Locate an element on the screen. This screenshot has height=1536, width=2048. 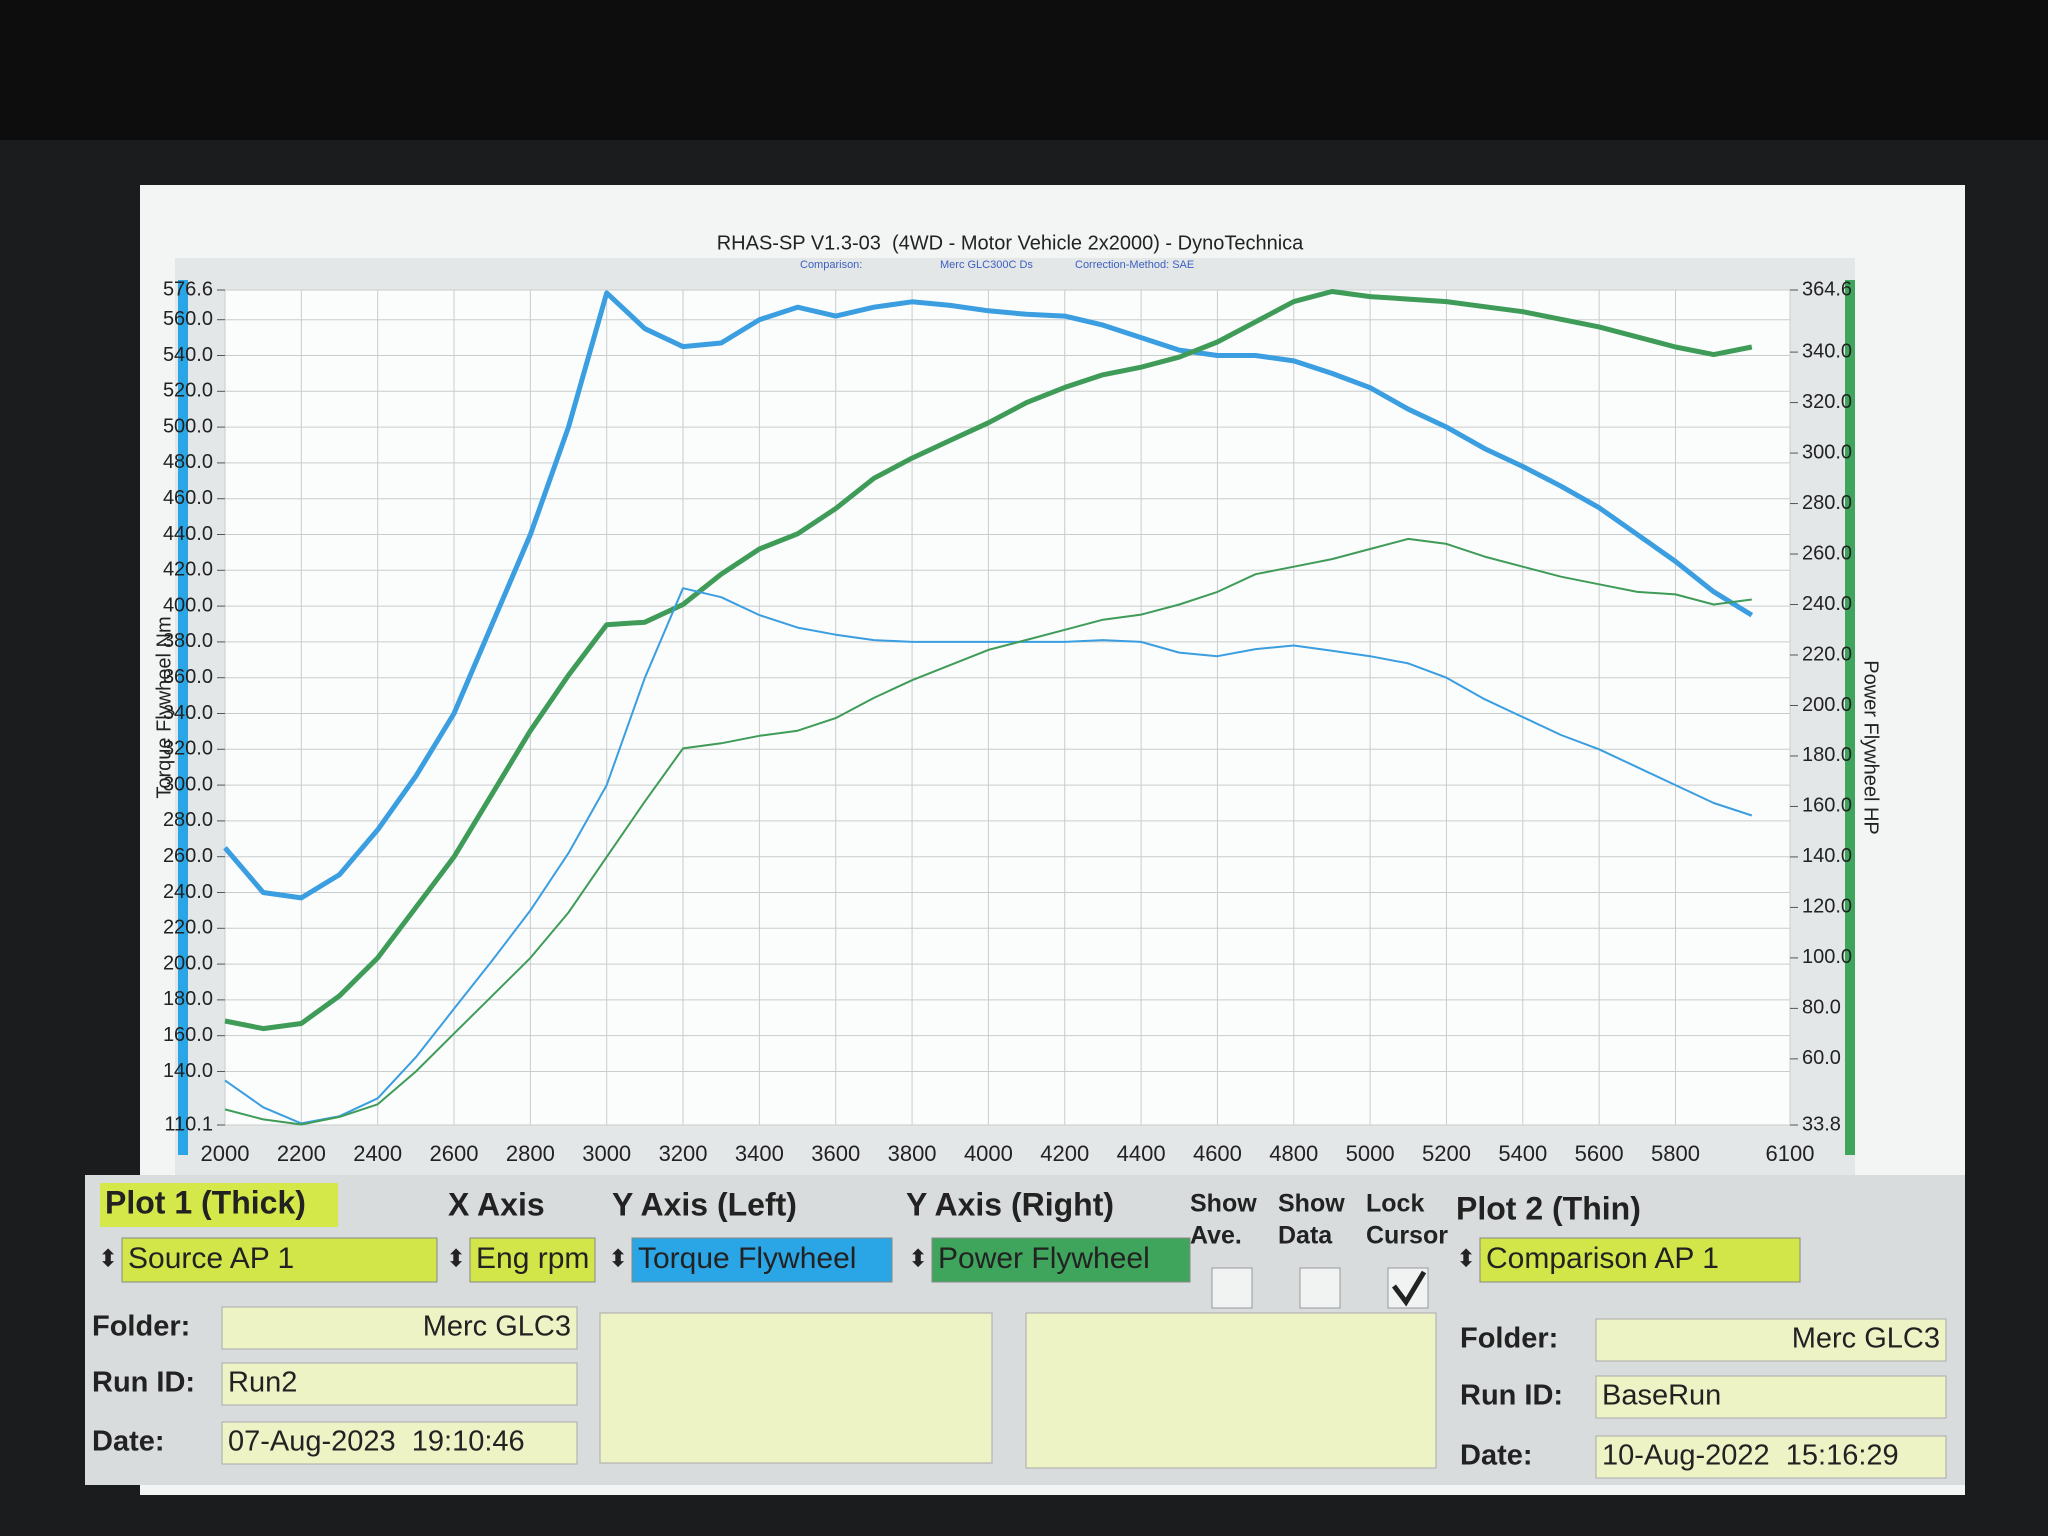
y-tick-label: 560.0 is located at coordinates (188, 319).